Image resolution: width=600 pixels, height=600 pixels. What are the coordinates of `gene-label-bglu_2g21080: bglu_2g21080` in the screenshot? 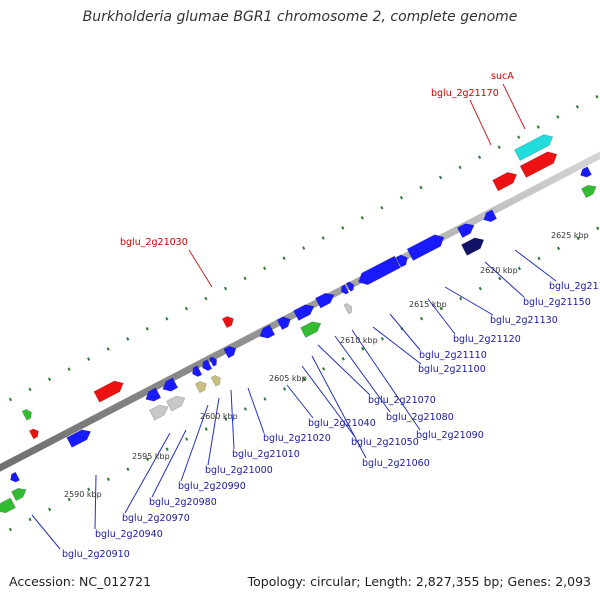 It's located at (420, 417).